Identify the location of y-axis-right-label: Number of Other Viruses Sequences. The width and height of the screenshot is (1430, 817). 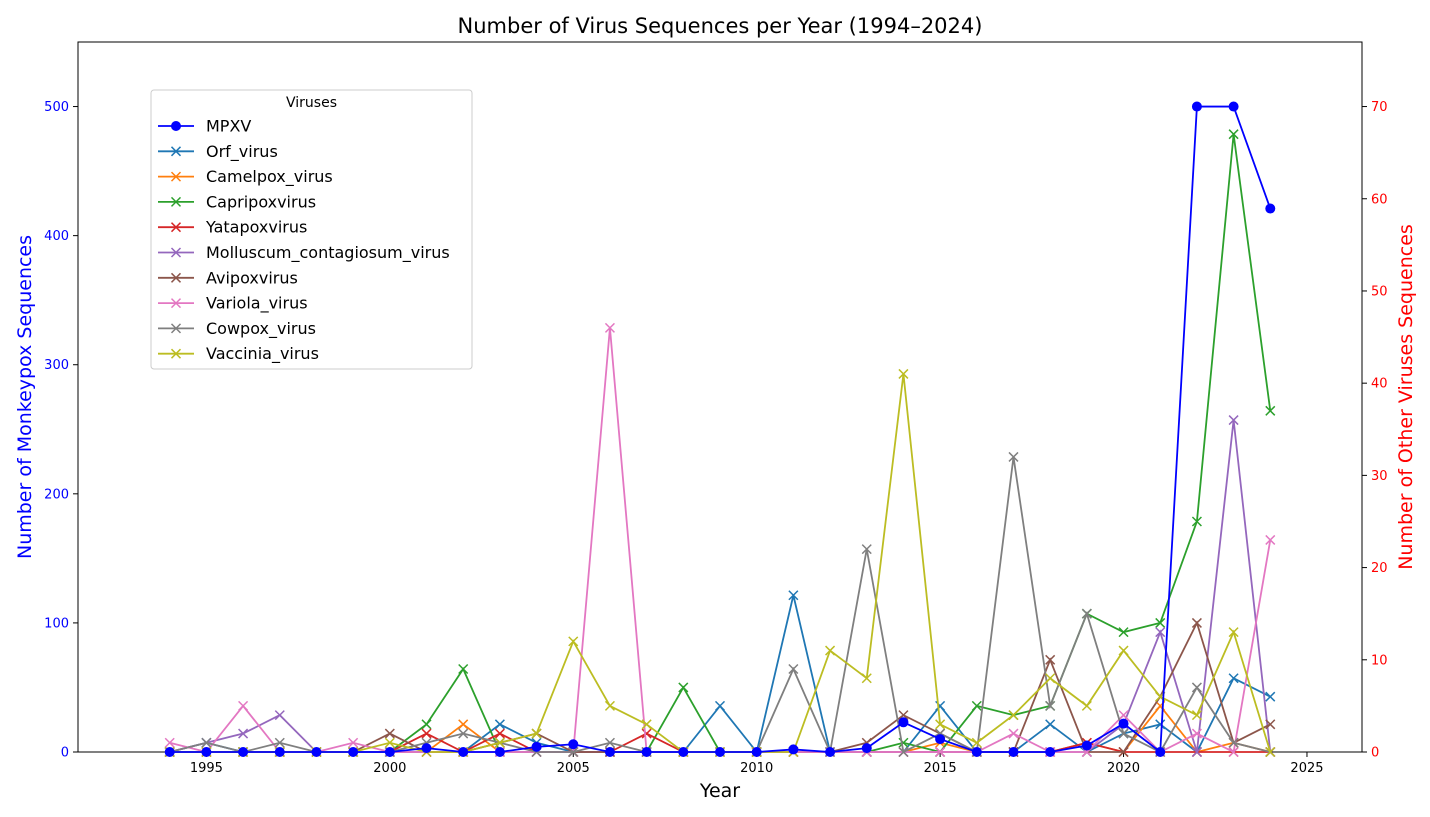
(1406, 397).